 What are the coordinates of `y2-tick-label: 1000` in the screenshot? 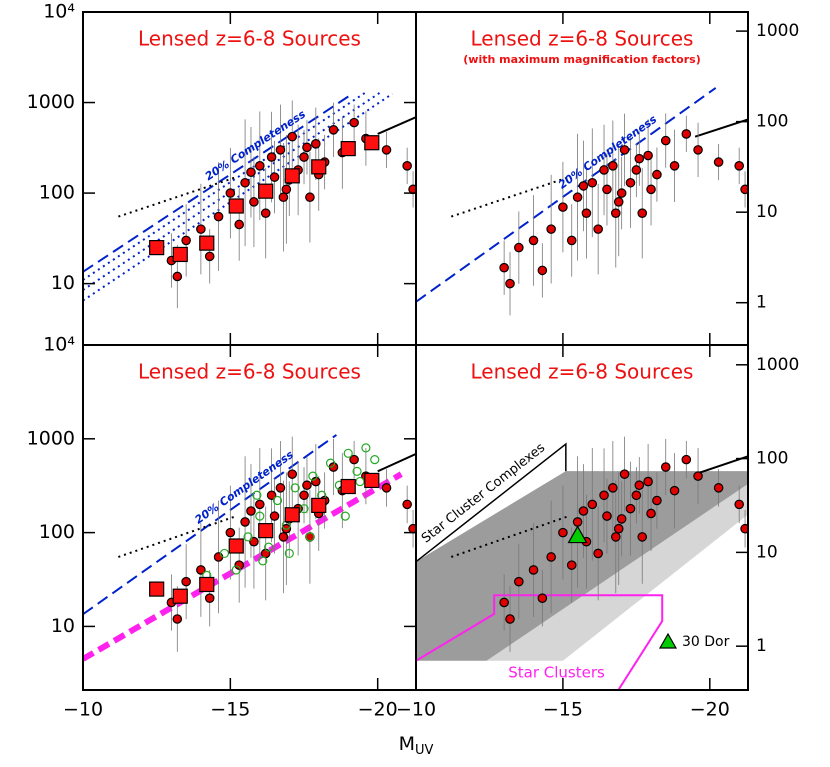 It's located at (777, 31).